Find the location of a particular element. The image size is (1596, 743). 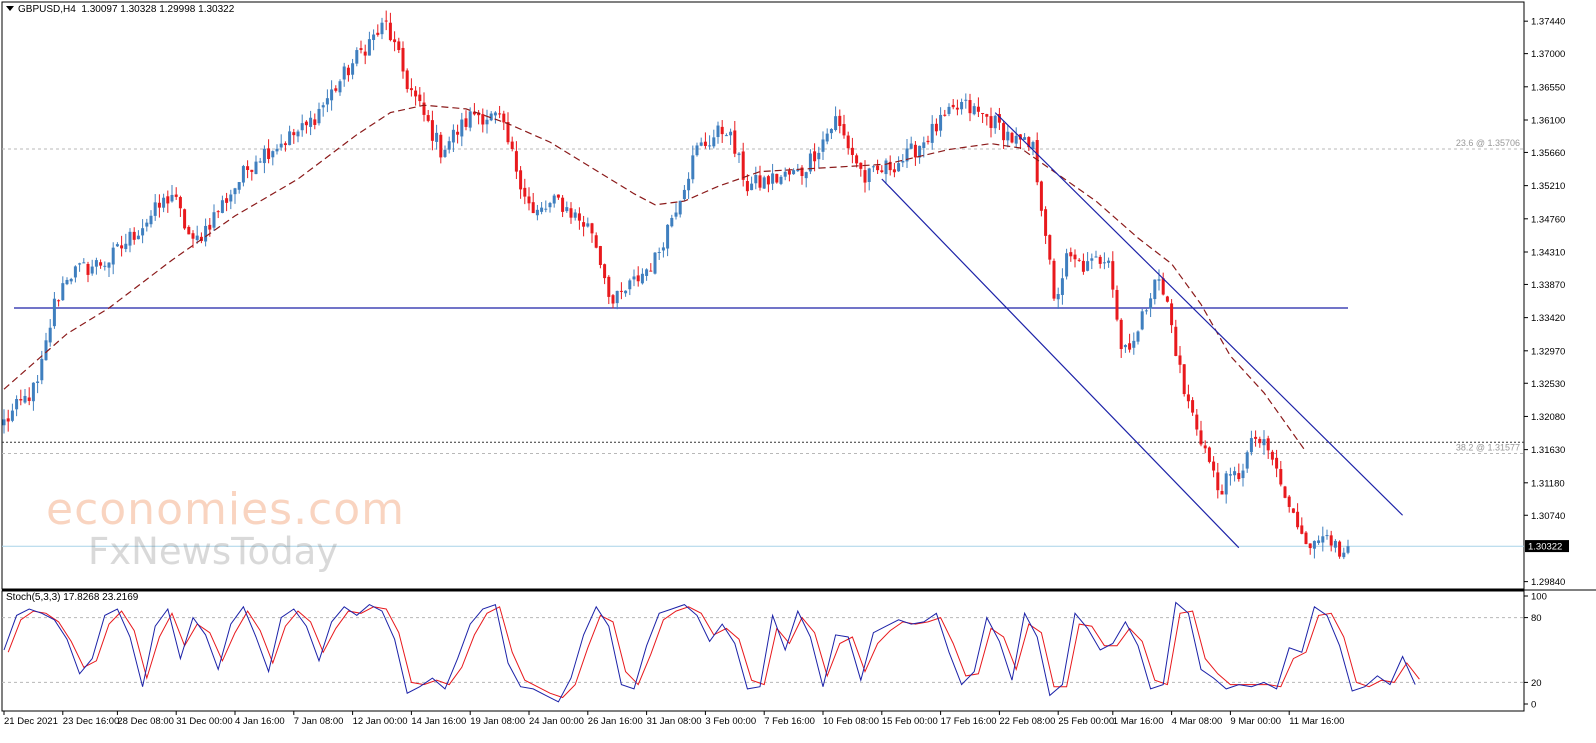

time-tick-label-6: 12 Jan 00:00 is located at coordinates (380, 721).